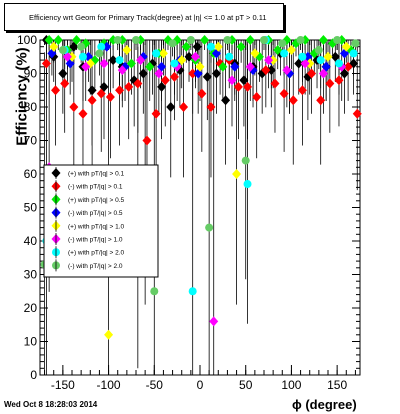 This screenshot has height=414, width=400. What do you see at coordinates (31, 107) in the screenshot?
I see `y-tick-label: 80` at bounding box center [31, 107].